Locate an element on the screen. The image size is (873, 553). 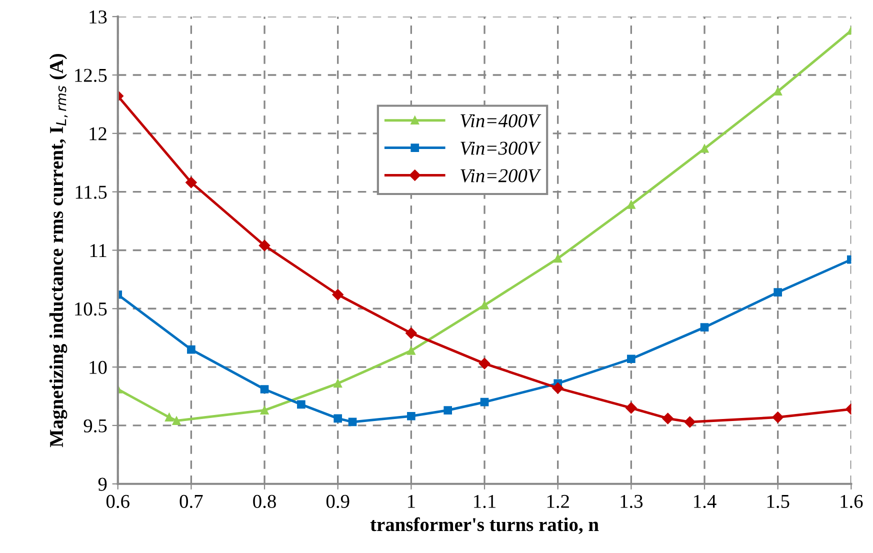
x-tick-label: 1.3 is located at coordinates (631, 501).